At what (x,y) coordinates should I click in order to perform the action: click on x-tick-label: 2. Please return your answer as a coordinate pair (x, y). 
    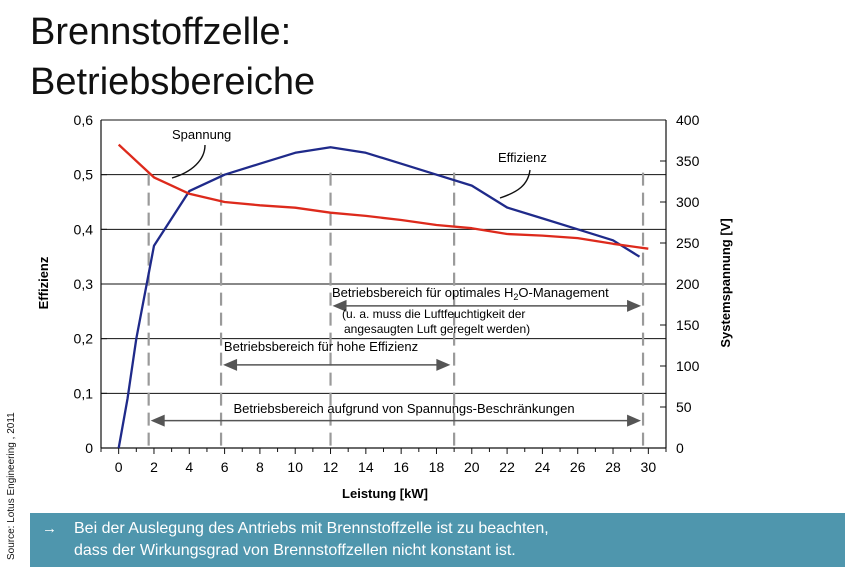
    Looking at the image, I should click on (154, 467).